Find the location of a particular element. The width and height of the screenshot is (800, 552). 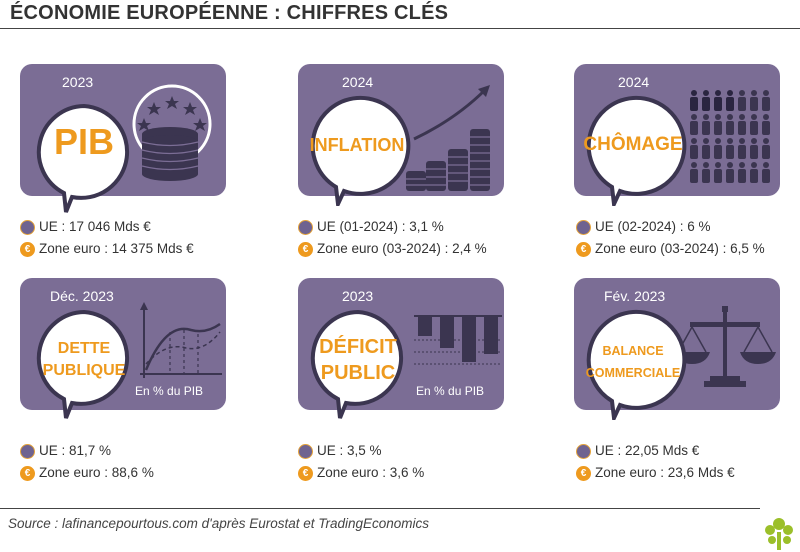

card-period: Déc. 2023 is located at coordinates (82, 296).